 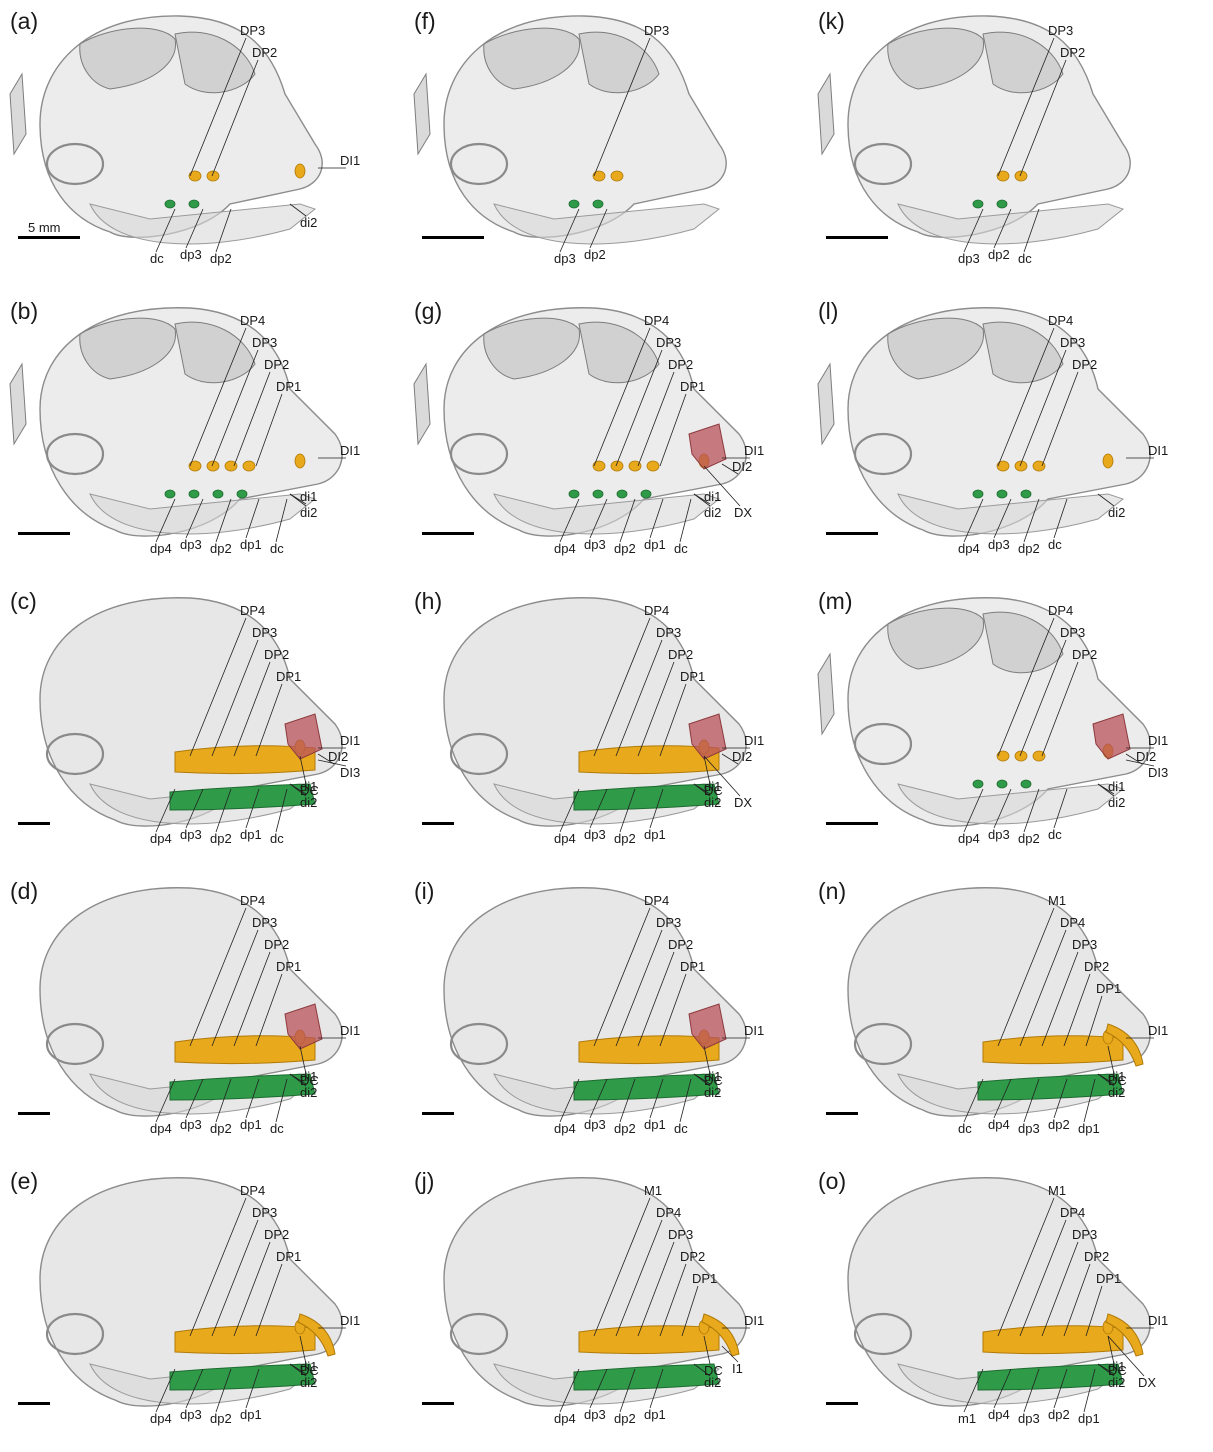 What do you see at coordinates (350, 1030) in the screenshot?
I see `tooth-label-di1: DI1` at bounding box center [350, 1030].